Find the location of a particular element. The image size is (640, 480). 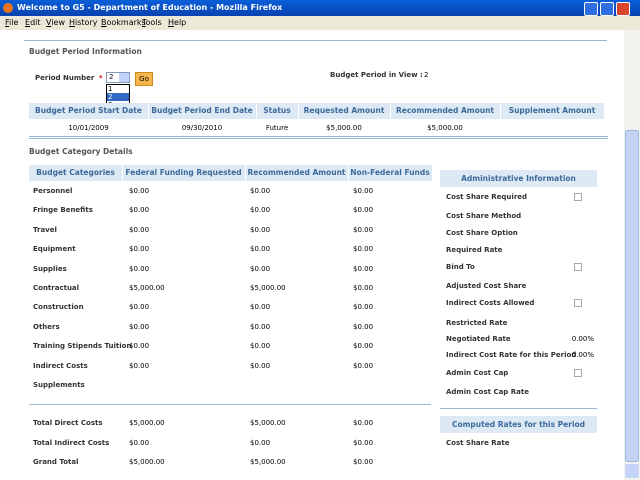

menu-item: Edit is located at coordinates (33, 22).